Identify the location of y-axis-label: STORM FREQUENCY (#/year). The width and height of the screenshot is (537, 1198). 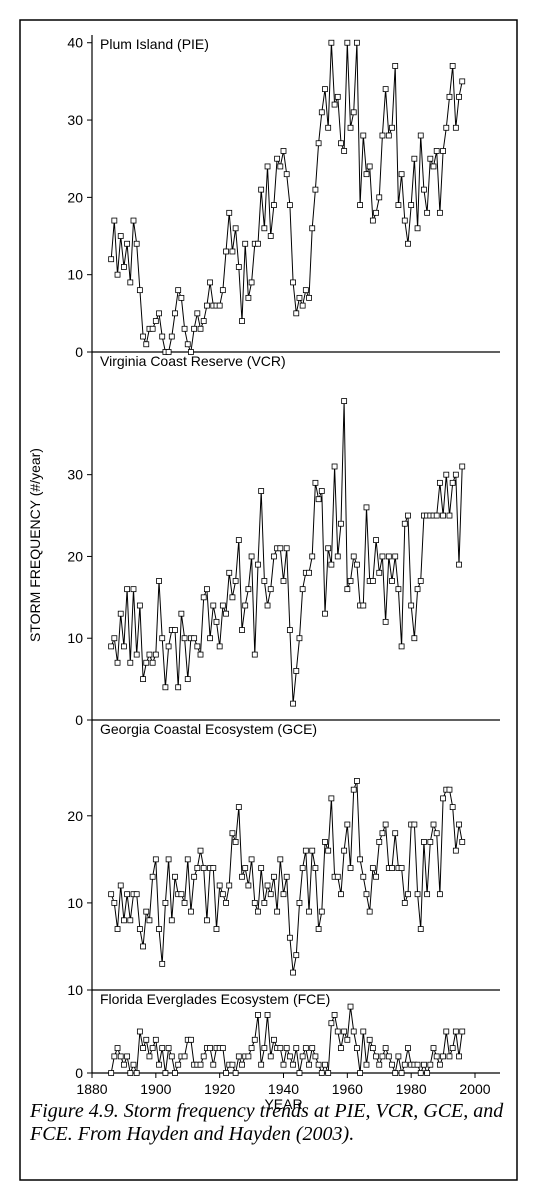
(35, 545).